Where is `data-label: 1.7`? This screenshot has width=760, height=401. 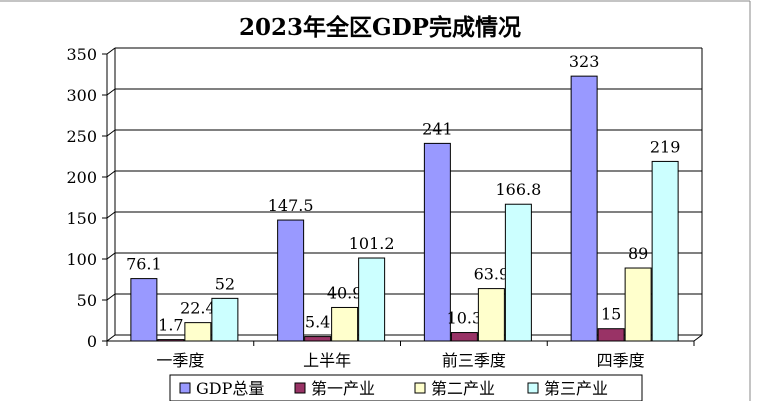
data-label: 1.7 is located at coordinates (170, 325).